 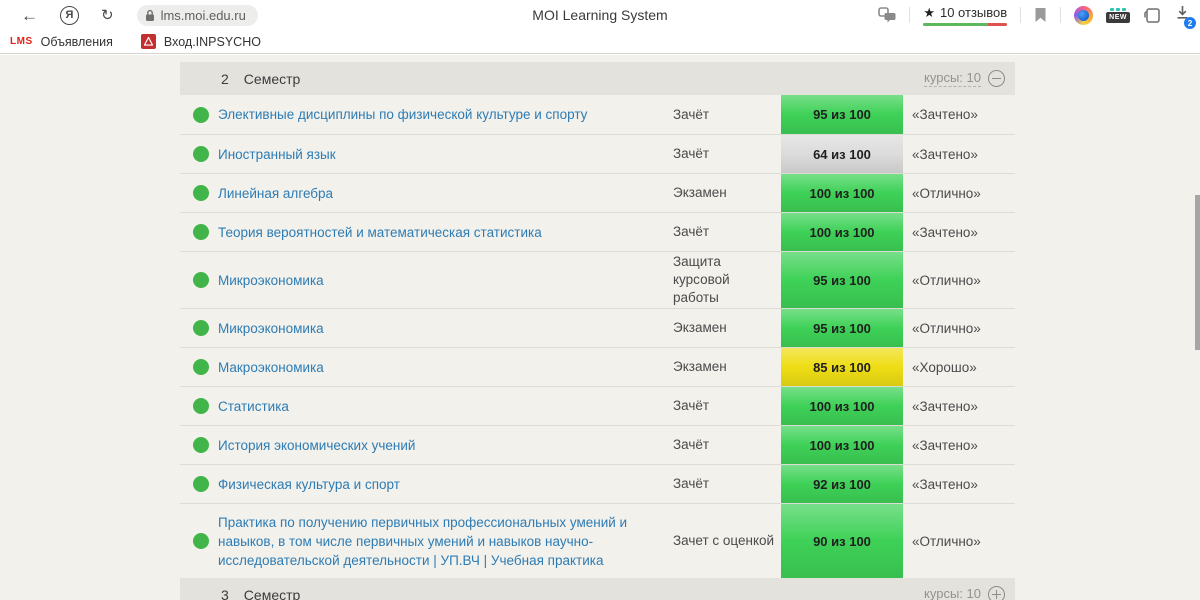 What do you see at coordinates (148, 41) in the screenshot?
I see `inpsycho-favicon` at bounding box center [148, 41].